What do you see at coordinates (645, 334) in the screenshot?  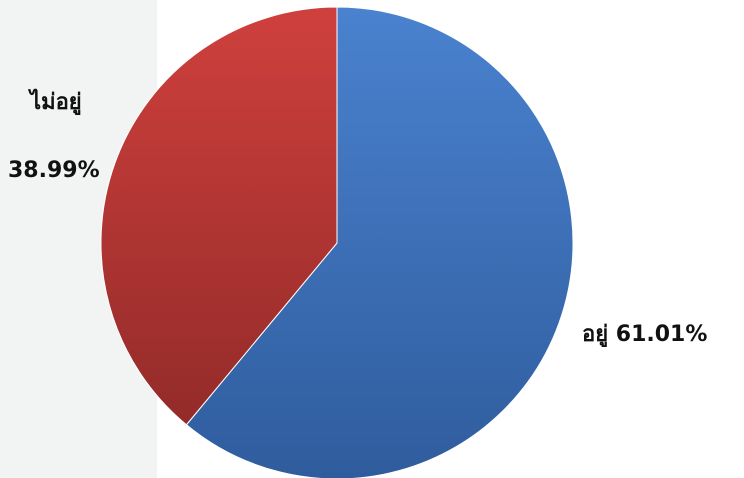 I see `slice-label-present: อยู่ 61.01%` at bounding box center [645, 334].